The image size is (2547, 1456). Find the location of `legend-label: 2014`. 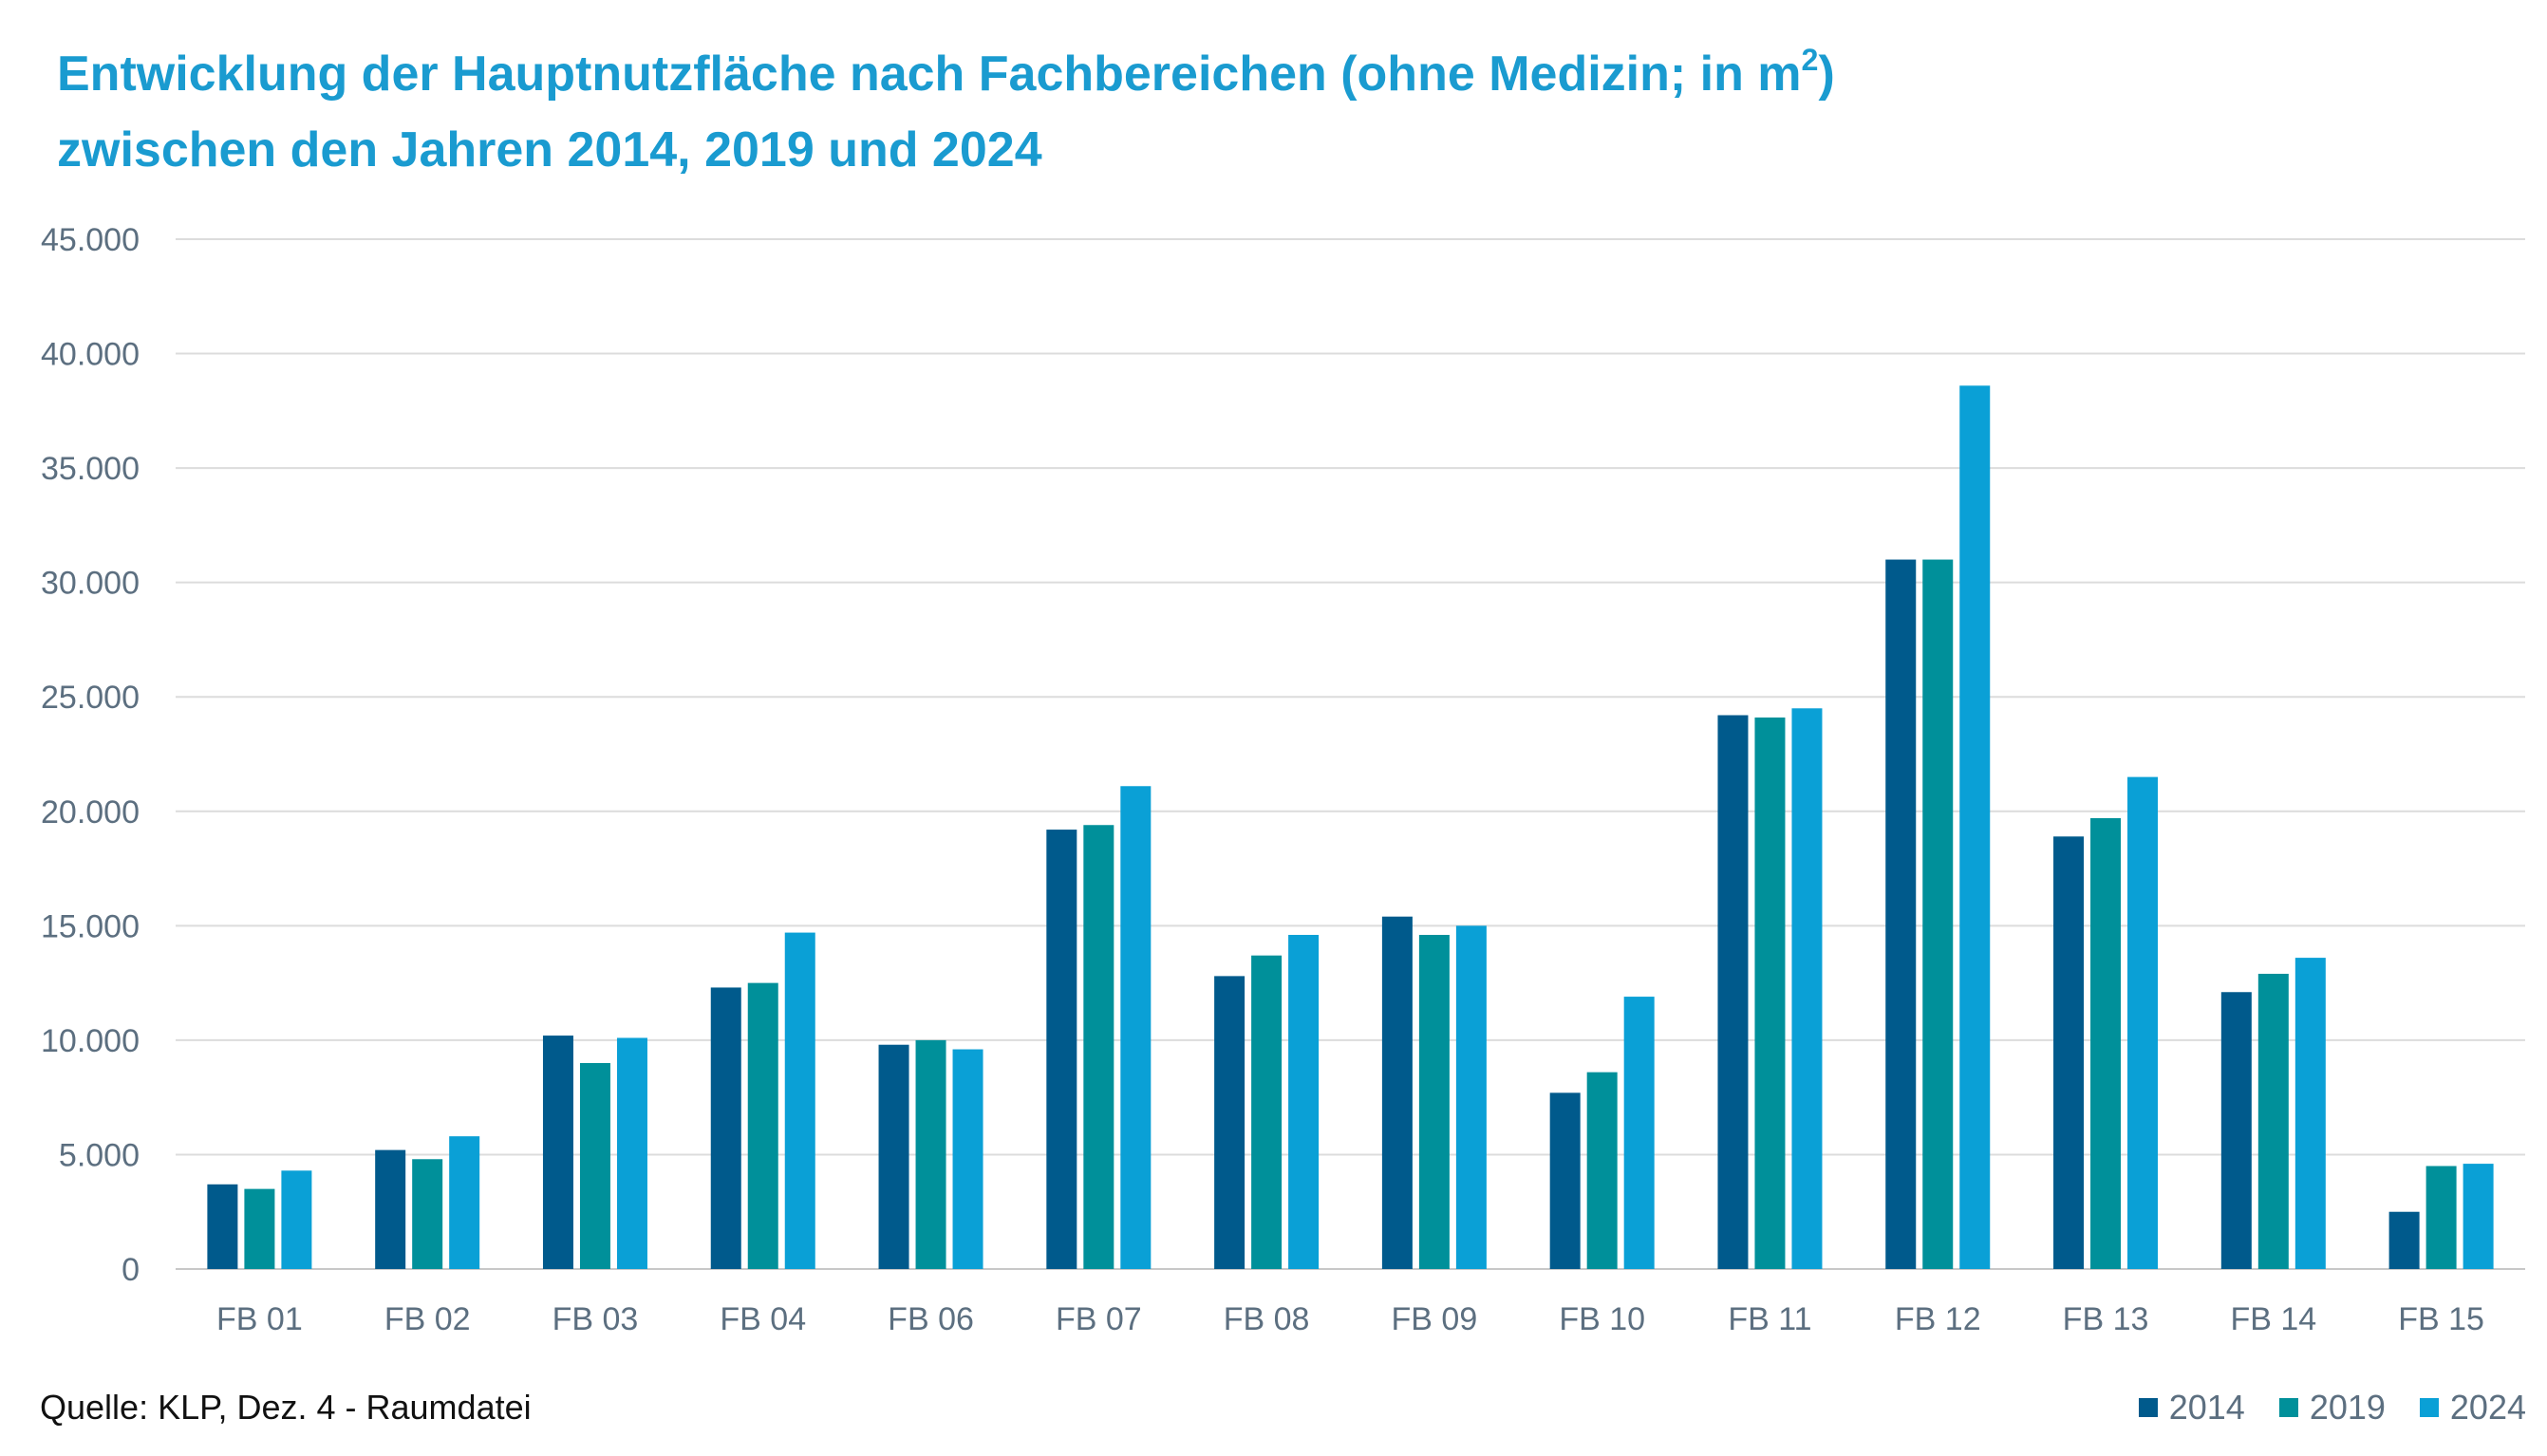

legend-label: 2014 is located at coordinates (2207, 1407).